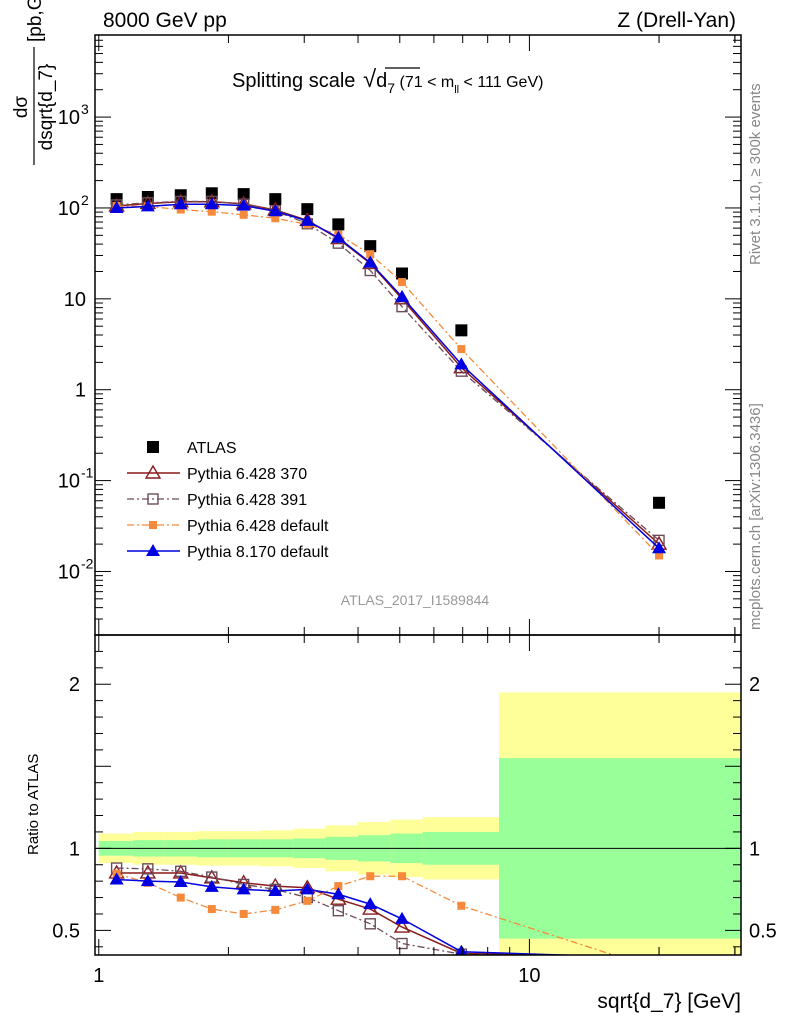 This screenshot has height=1024, width=786. Describe the element at coordinates (424, 82) in the screenshot. I see `title-cut-pre: (71 < m` at that location.